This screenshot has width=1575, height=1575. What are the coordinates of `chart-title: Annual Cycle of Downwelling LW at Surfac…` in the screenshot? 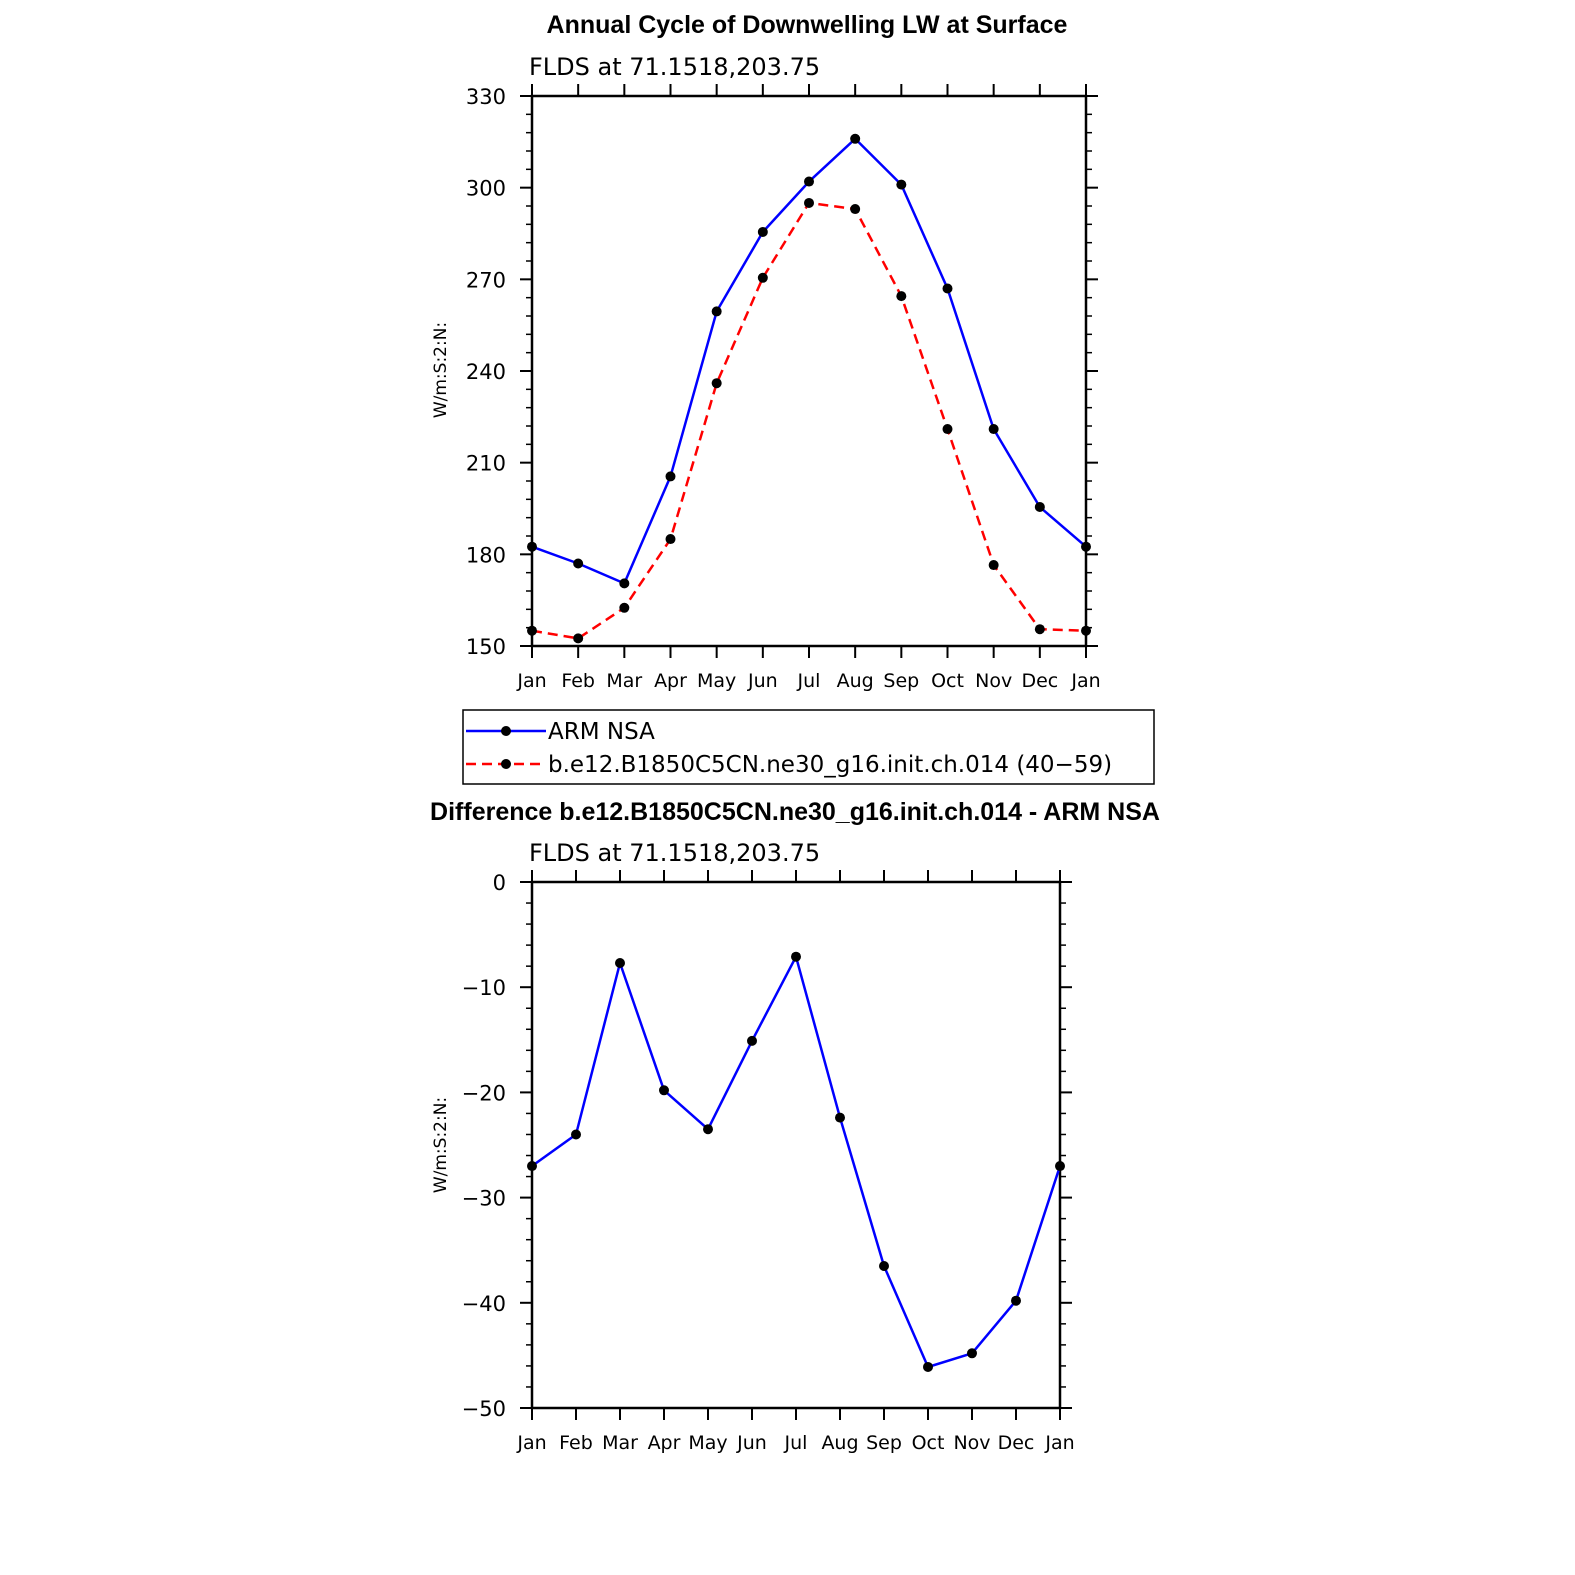 It's located at (807, 25).